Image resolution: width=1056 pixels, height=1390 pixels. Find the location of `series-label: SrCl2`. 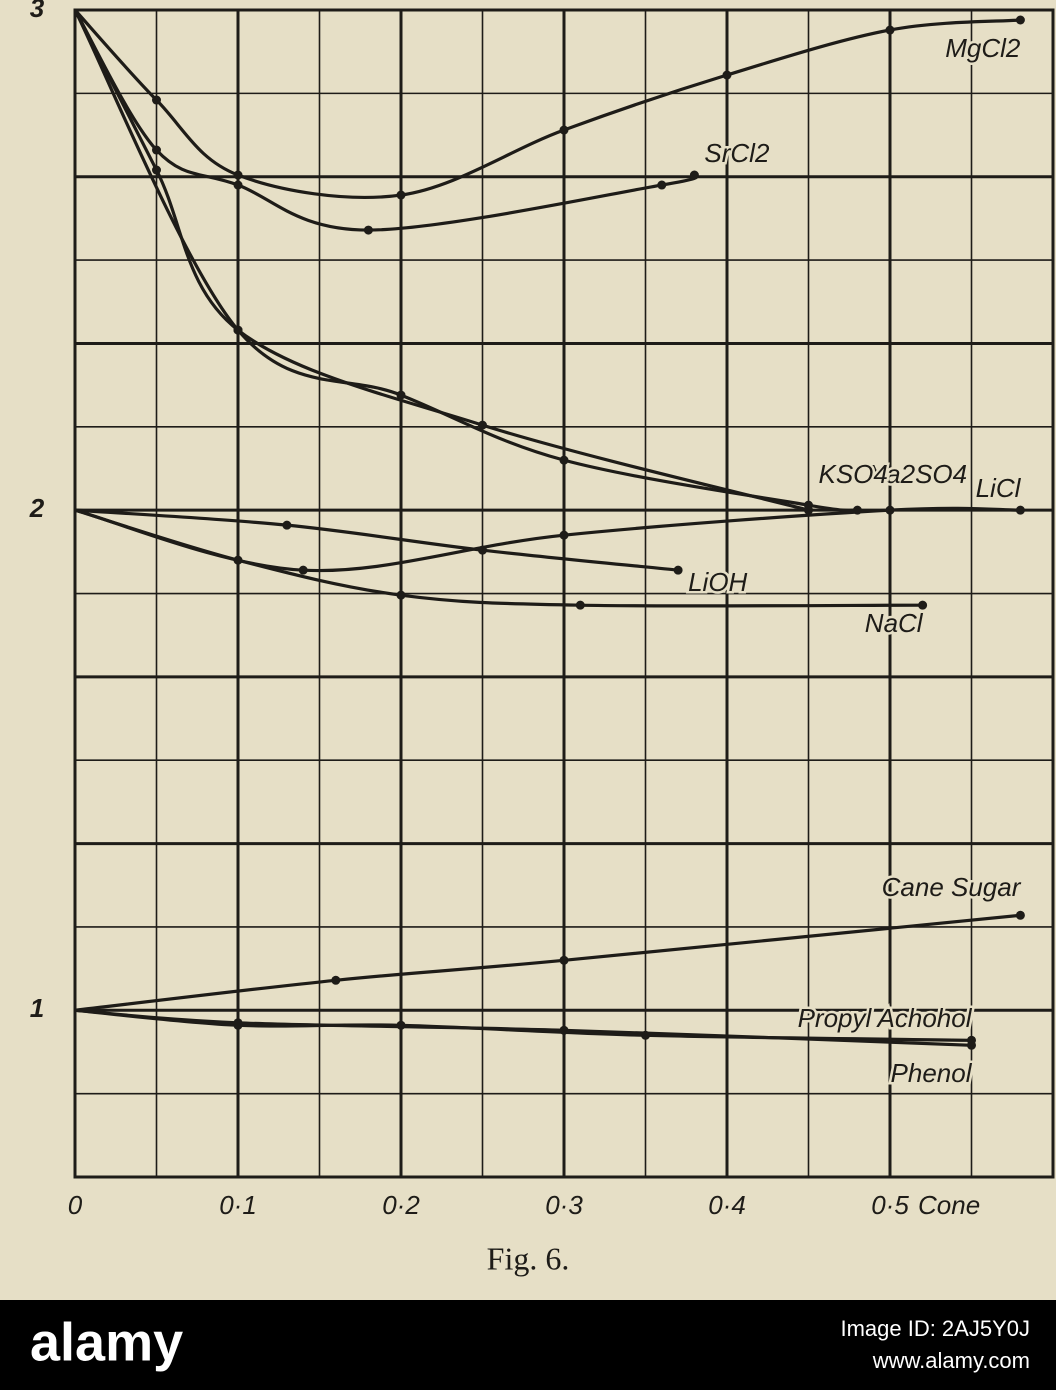

series-label: SrCl2 is located at coordinates (737, 153).